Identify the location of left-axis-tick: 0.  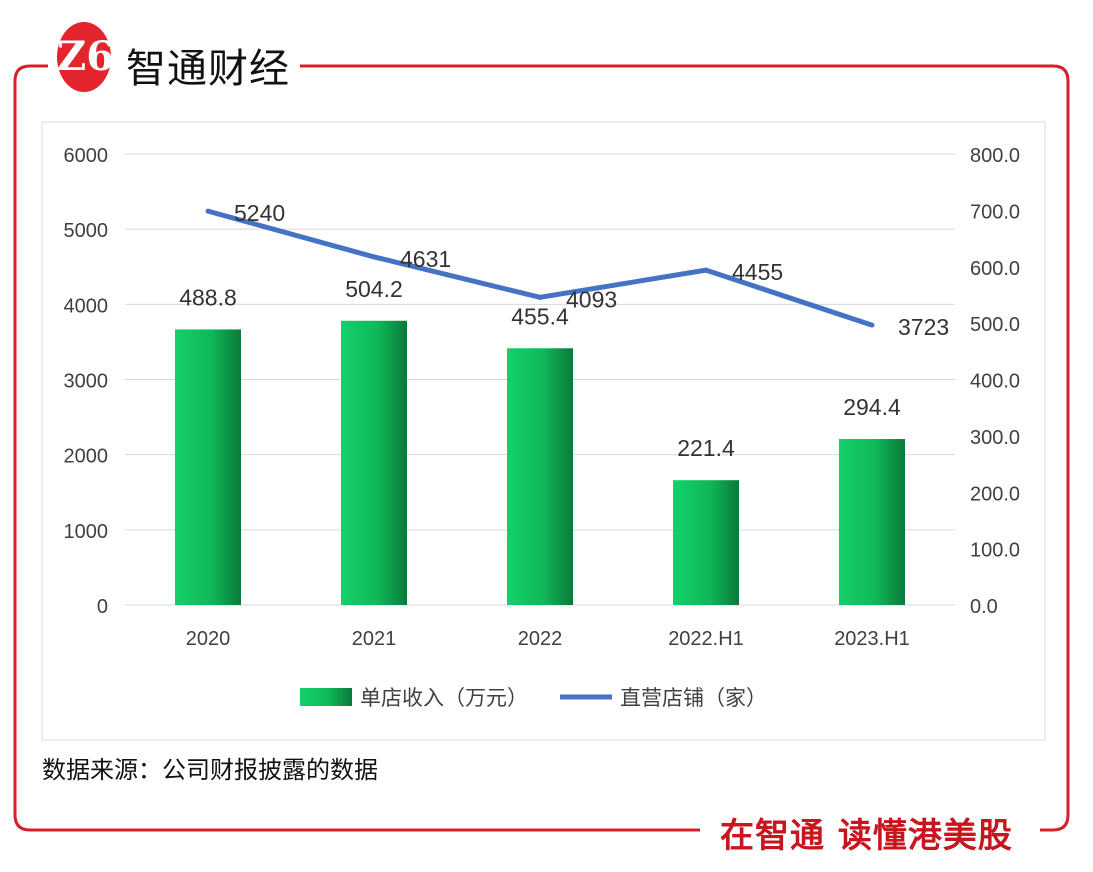
(102, 607).